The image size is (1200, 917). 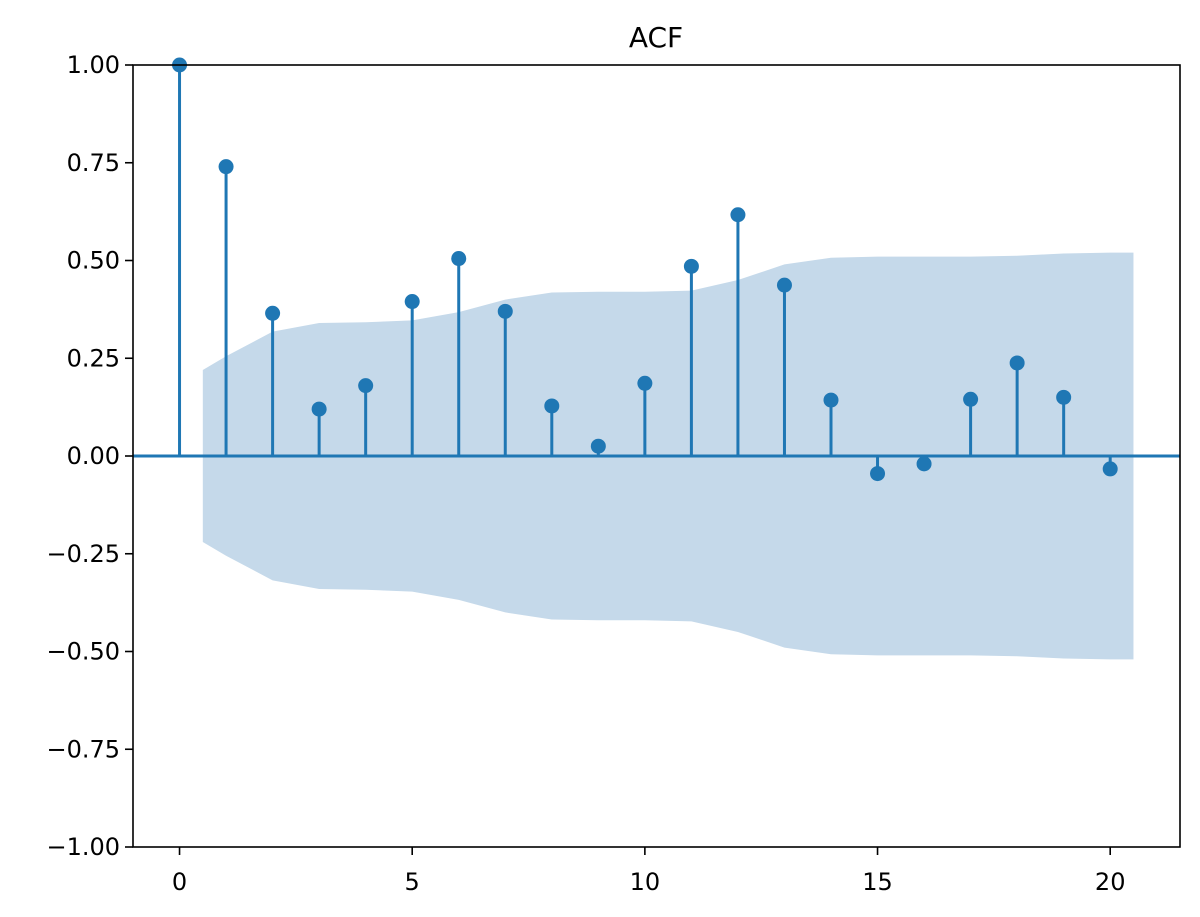 I want to click on y-tick-label: 1.00, so click(x=93, y=65).